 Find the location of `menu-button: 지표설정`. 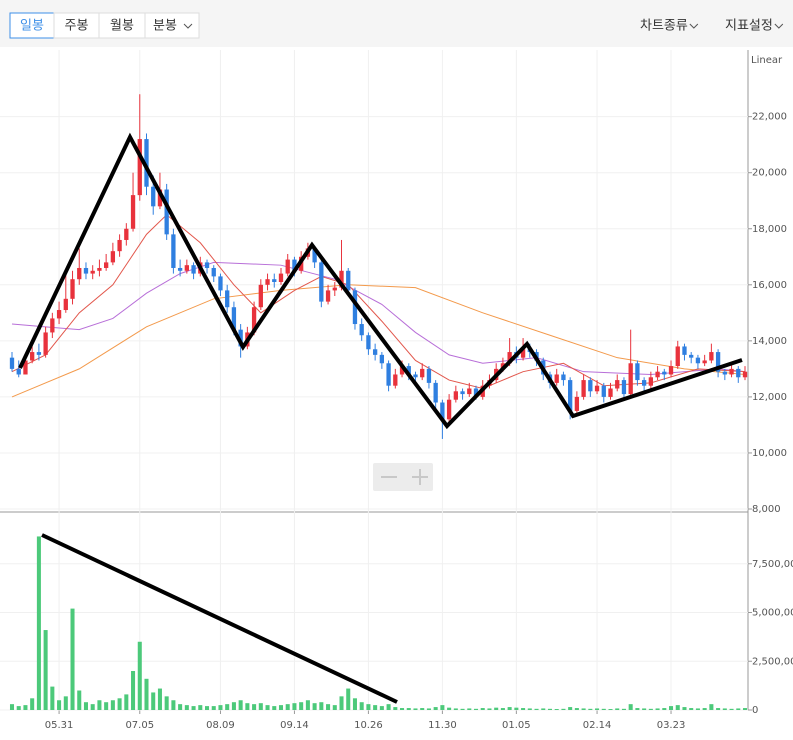

menu-button: 지표설정 is located at coordinates (749, 26).